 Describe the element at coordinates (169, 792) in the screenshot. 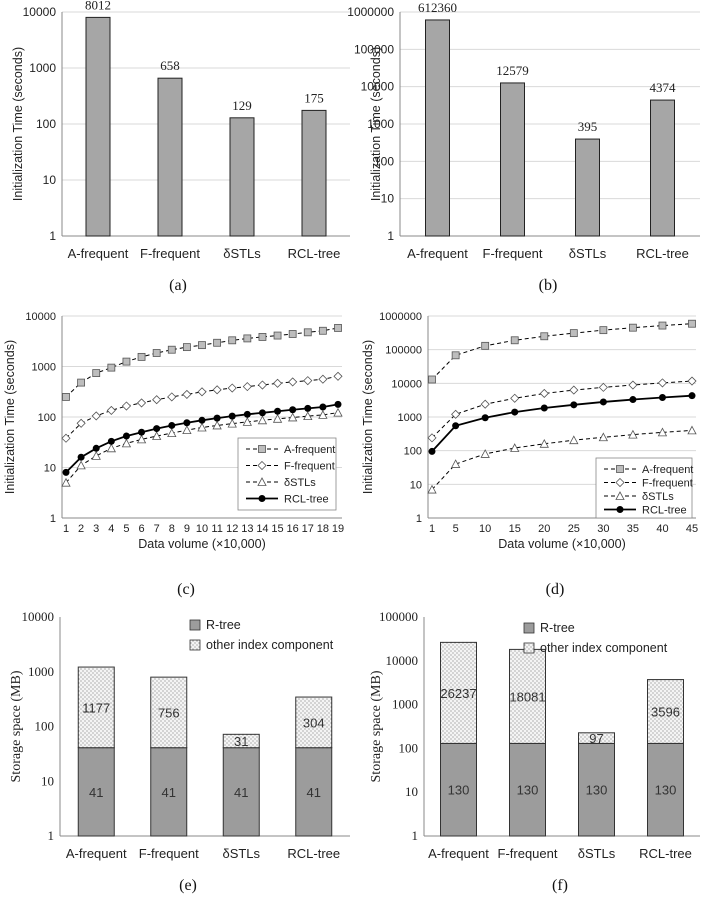

I see `rtree-value-label: 41` at that location.